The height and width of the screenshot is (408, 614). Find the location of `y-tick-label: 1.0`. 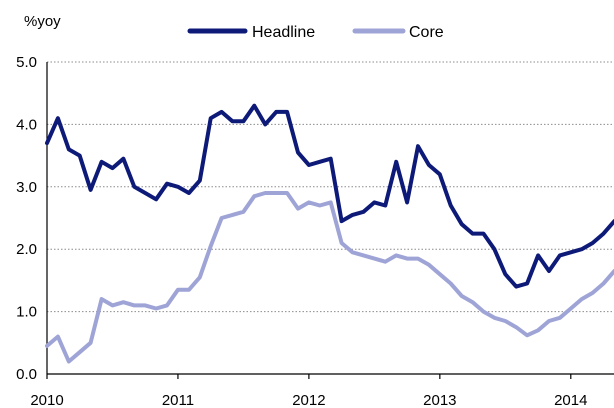

y-tick-label: 1.0 is located at coordinates (26, 312).